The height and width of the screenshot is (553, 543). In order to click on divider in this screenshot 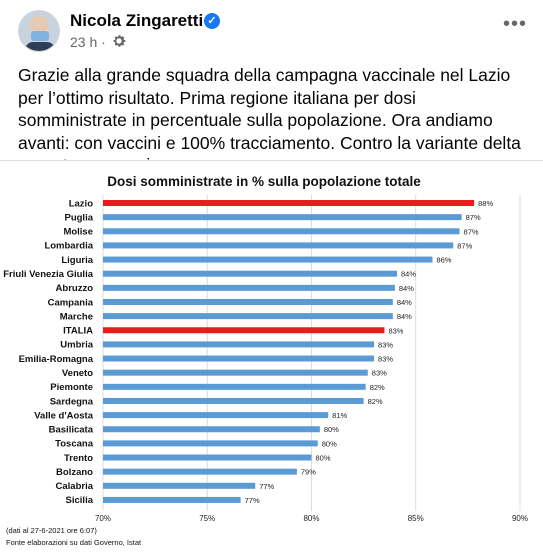, I will do `click(271, 160)`.